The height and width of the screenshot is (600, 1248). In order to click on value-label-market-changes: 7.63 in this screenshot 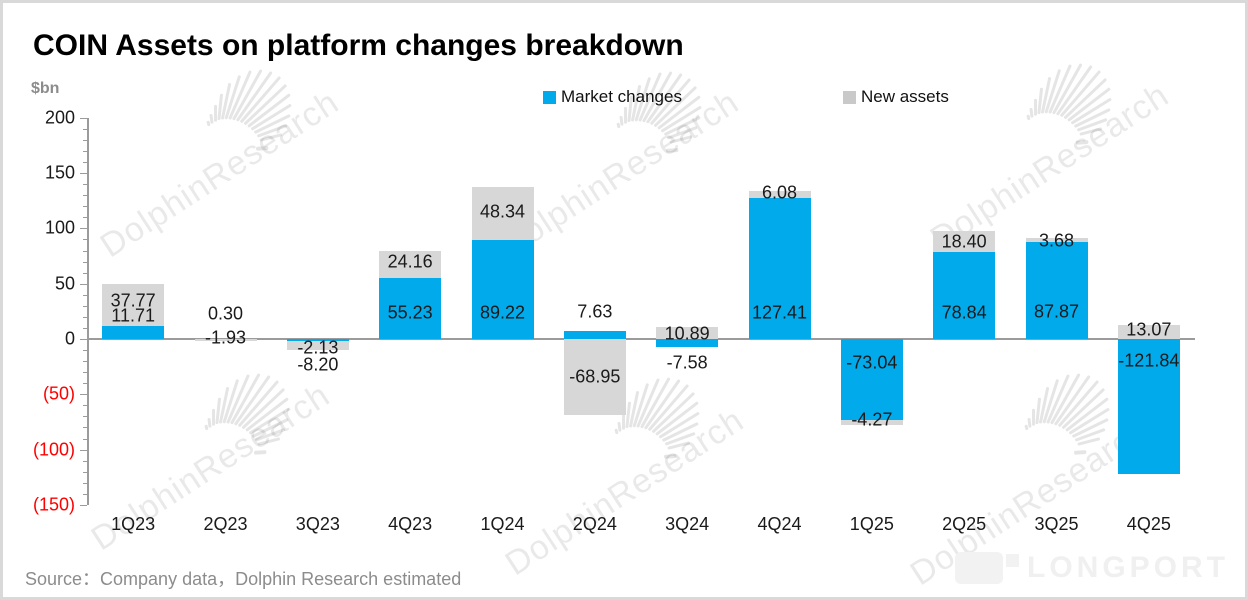, I will do `click(595, 311)`.